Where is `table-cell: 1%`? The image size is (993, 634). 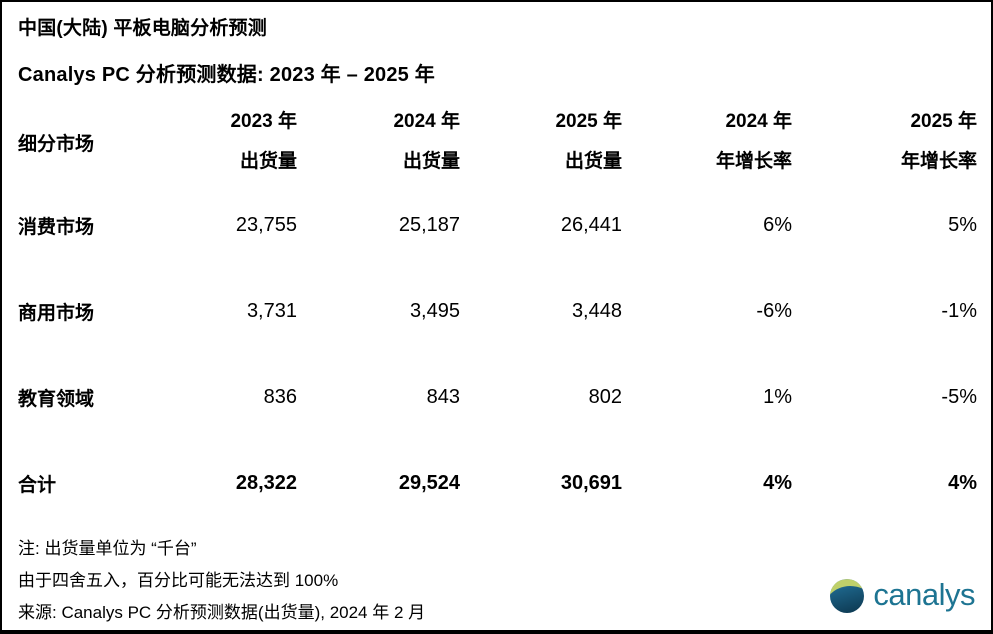
table-cell: 1% is located at coordinates (777, 396).